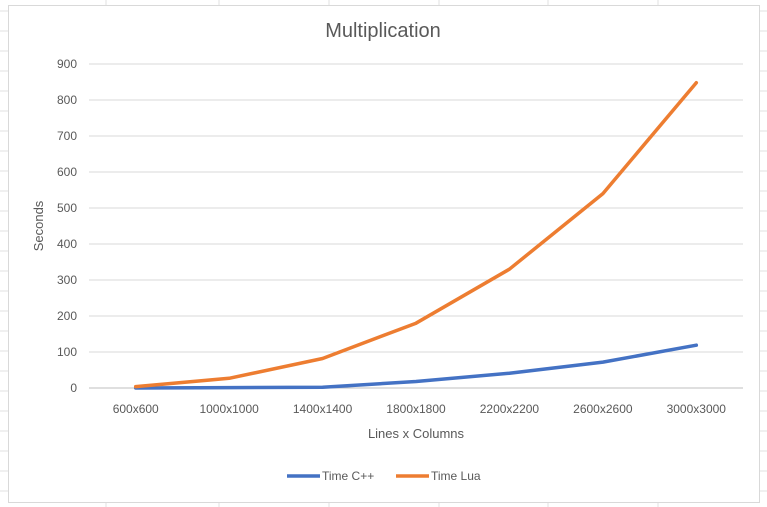 The height and width of the screenshot is (507, 767). What do you see at coordinates (67, 280) in the screenshot?
I see `y-tick-label: 300` at bounding box center [67, 280].